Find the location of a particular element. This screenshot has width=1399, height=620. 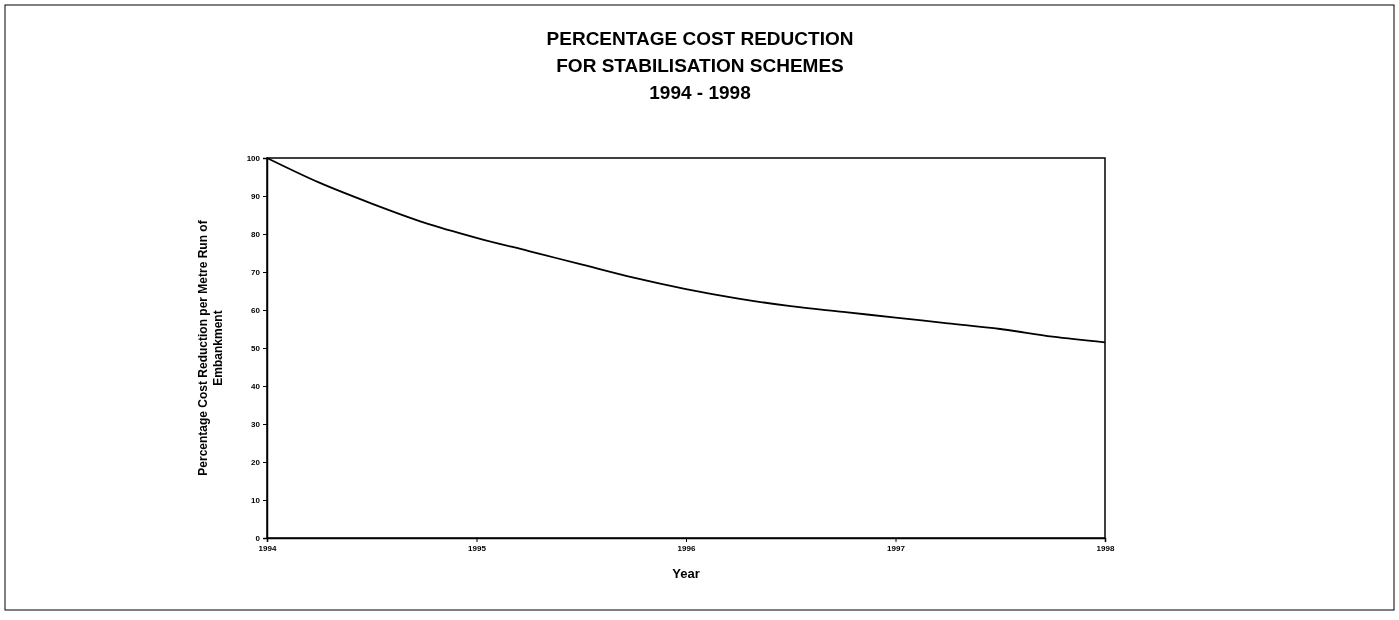

y-tick-label: 40 is located at coordinates (256, 387).